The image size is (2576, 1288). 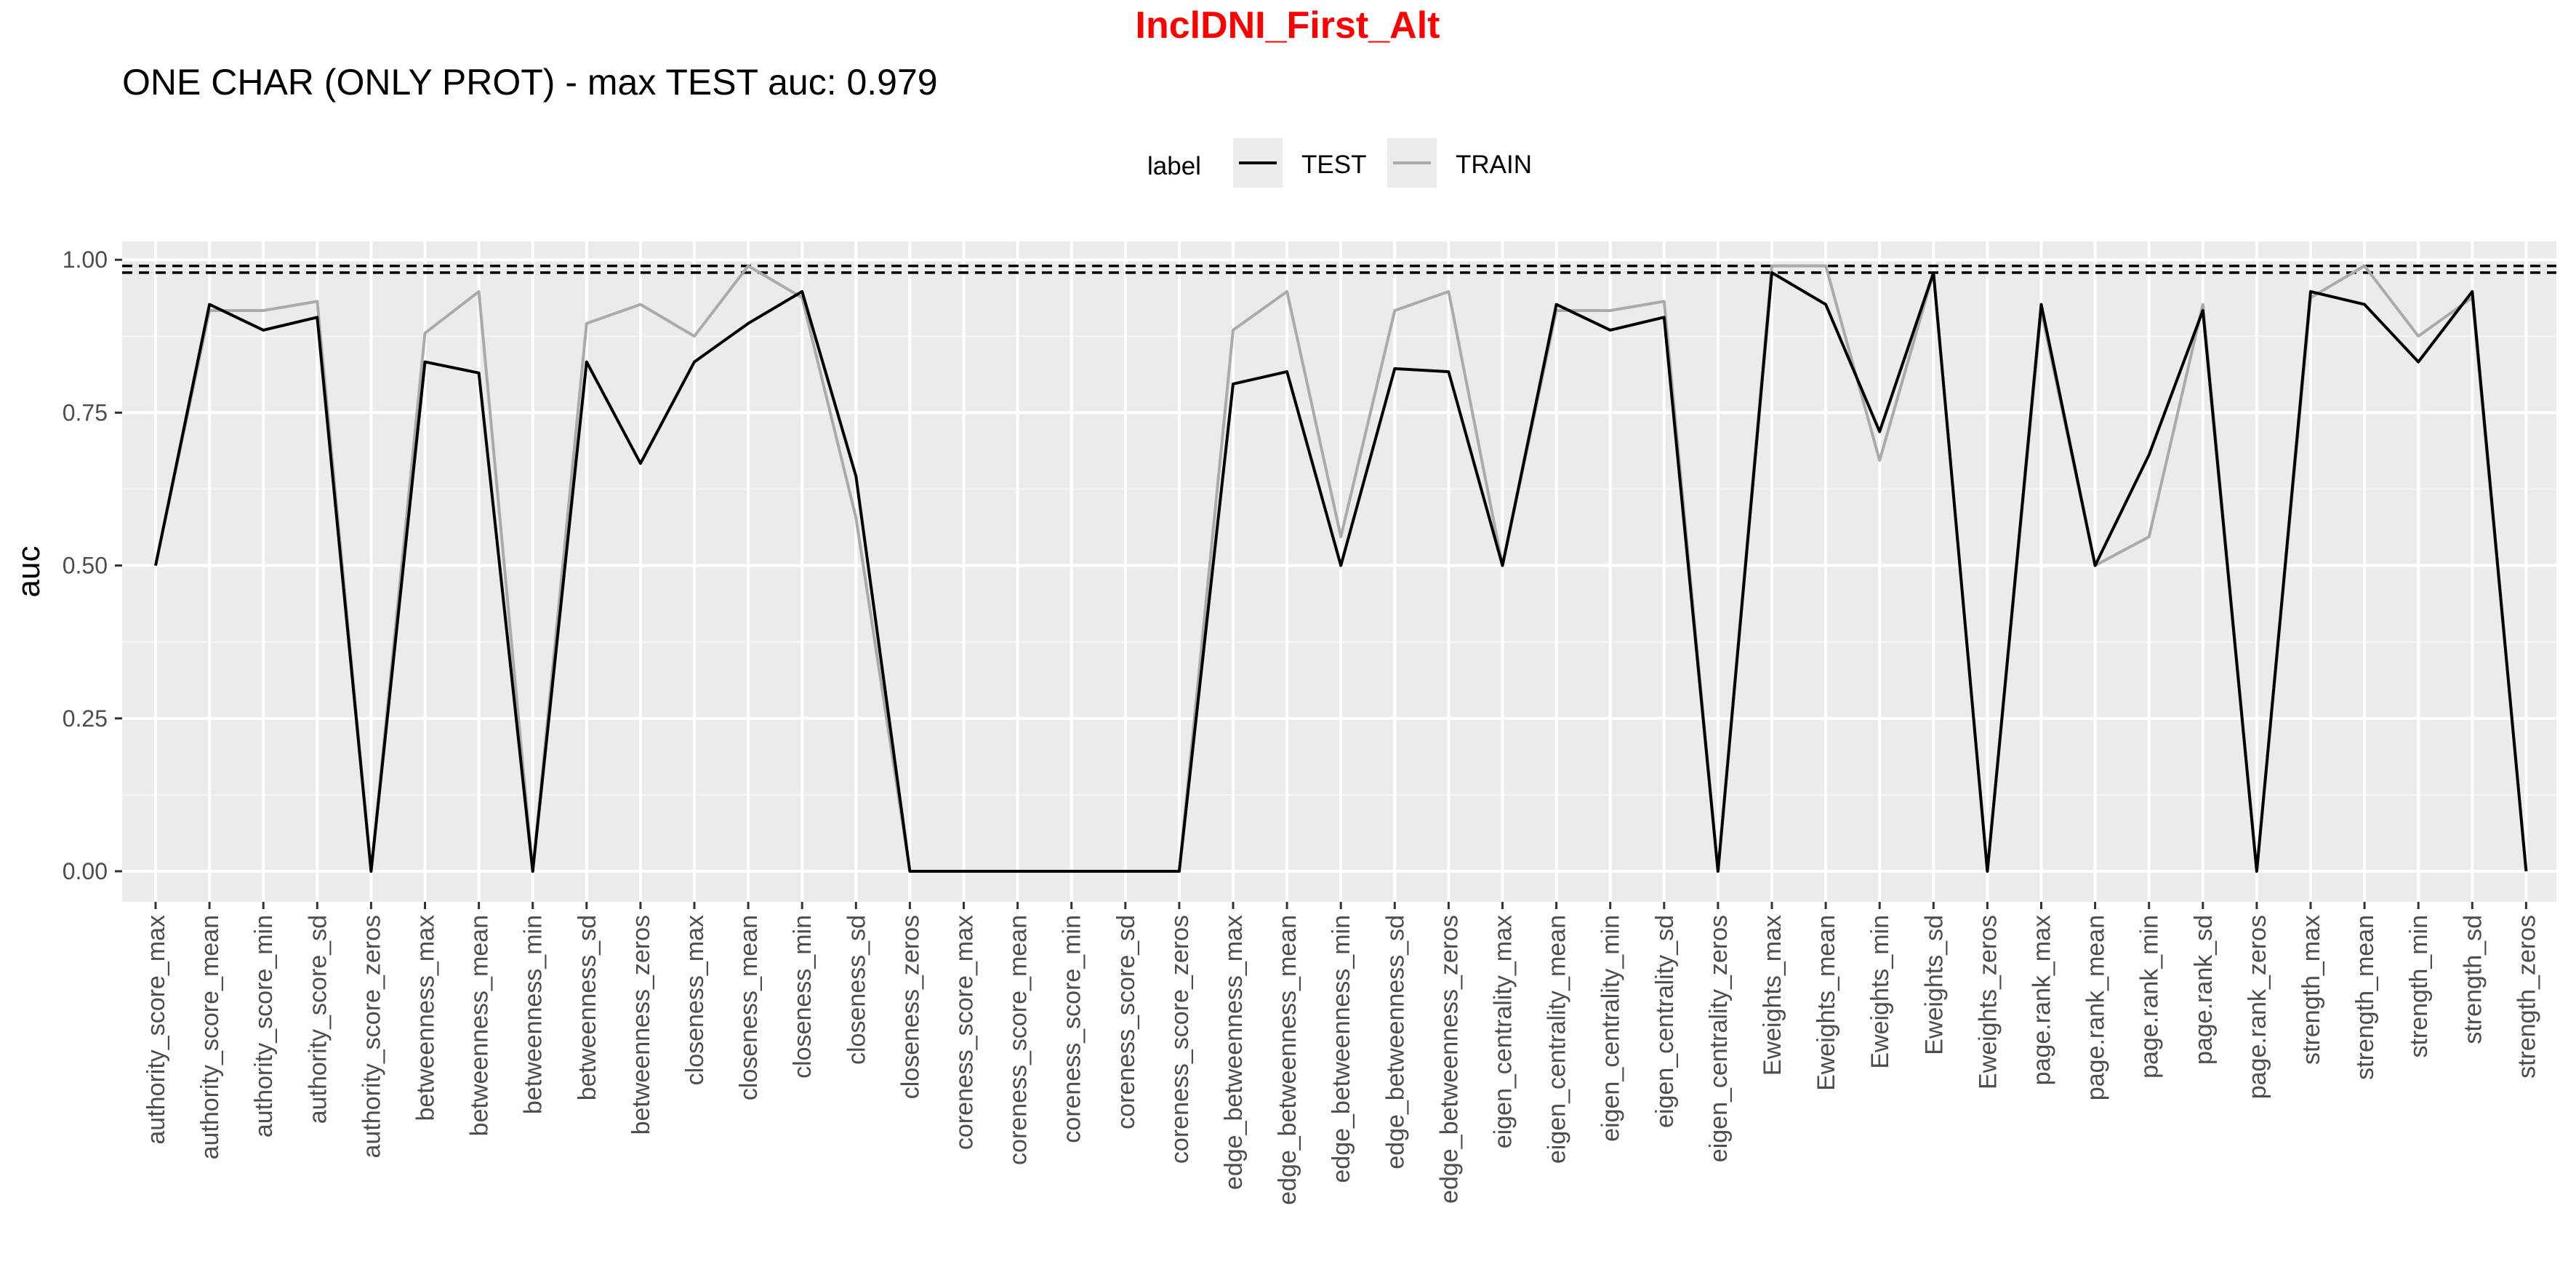 What do you see at coordinates (1557, 1039) in the screenshot?
I see `x-tick-label: eigen_centrality_mean` at bounding box center [1557, 1039].